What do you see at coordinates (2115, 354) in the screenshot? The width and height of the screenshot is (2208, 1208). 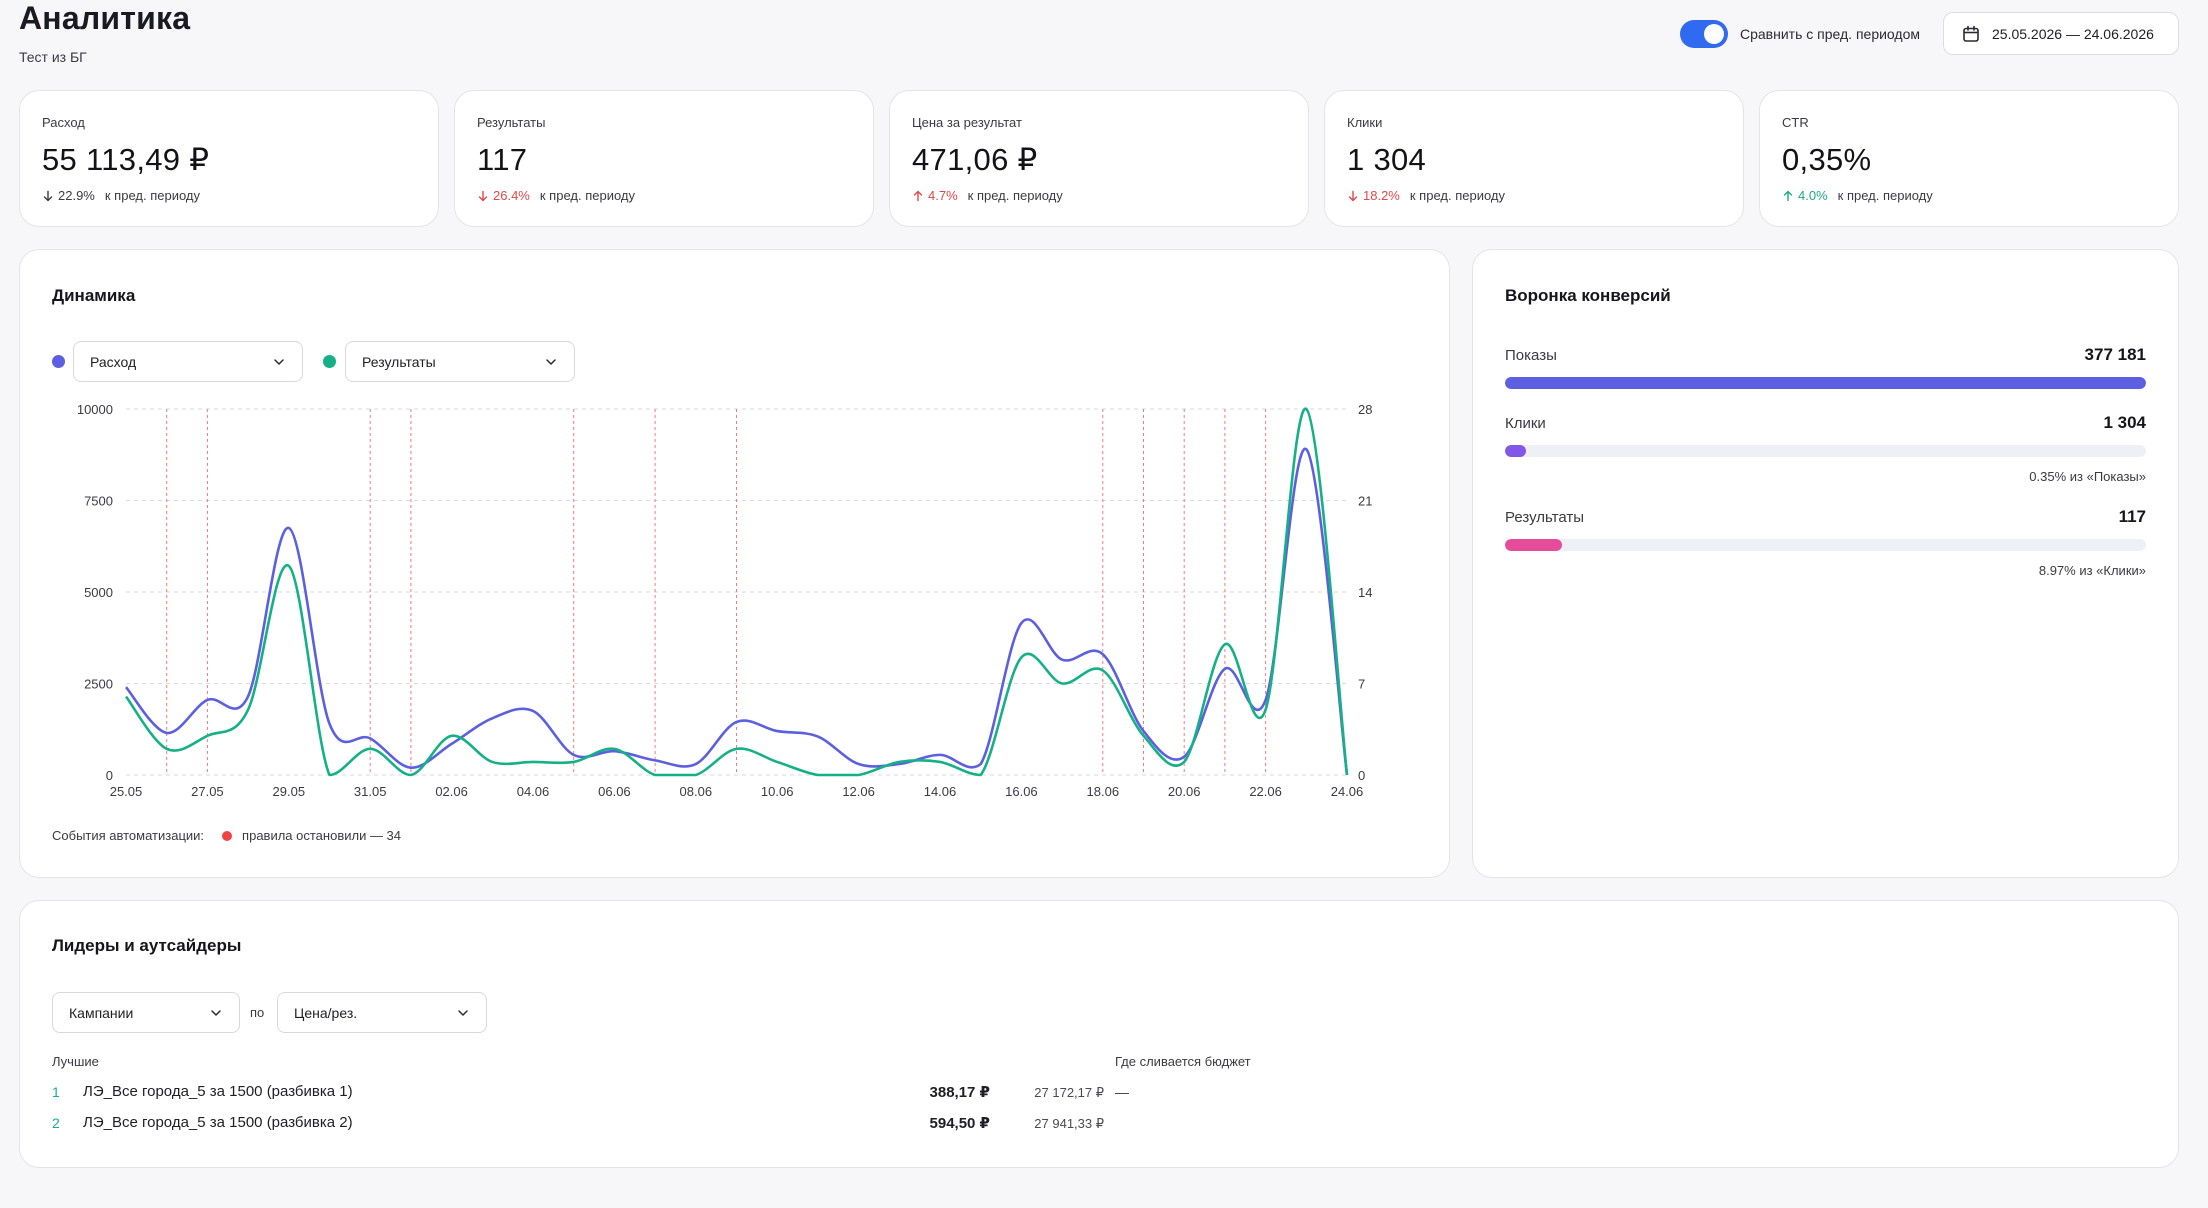 I see `funnel-stage-value: 377 181` at bounding box center [2115, 354].